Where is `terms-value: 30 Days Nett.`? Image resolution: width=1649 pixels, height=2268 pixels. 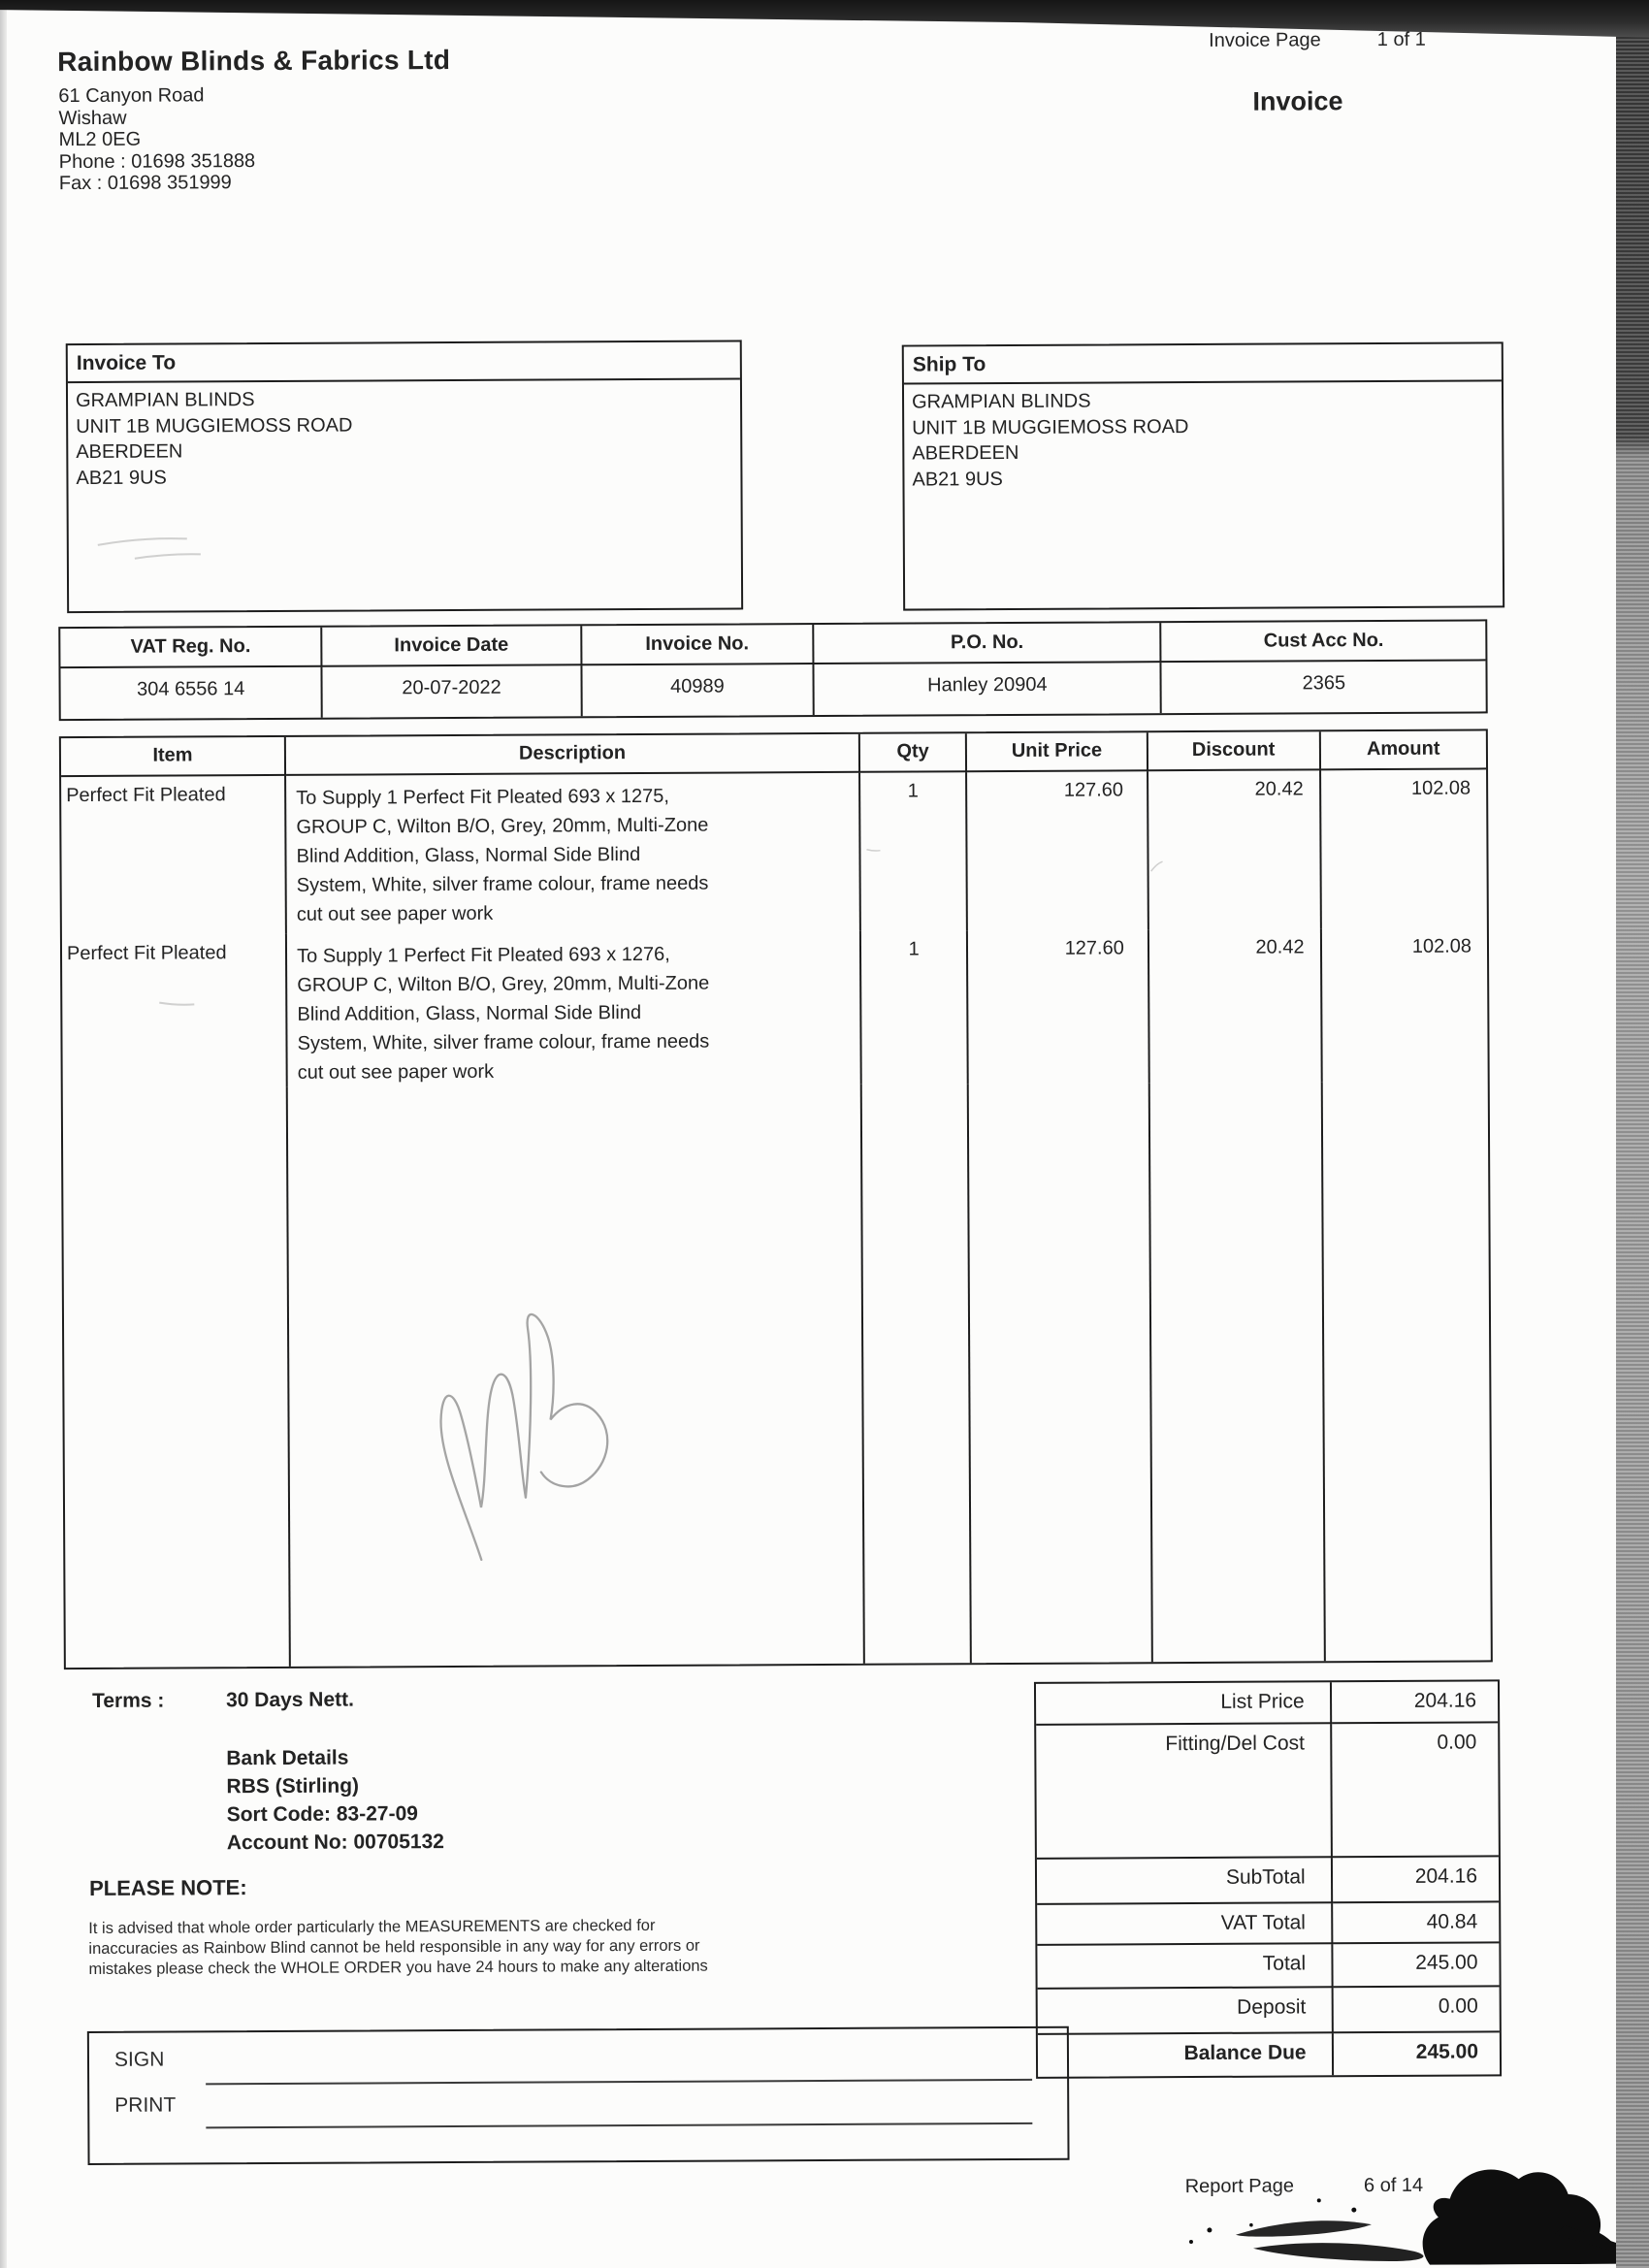
terms-value: 30 Days Nett. is located at coordinates (290, 1700).